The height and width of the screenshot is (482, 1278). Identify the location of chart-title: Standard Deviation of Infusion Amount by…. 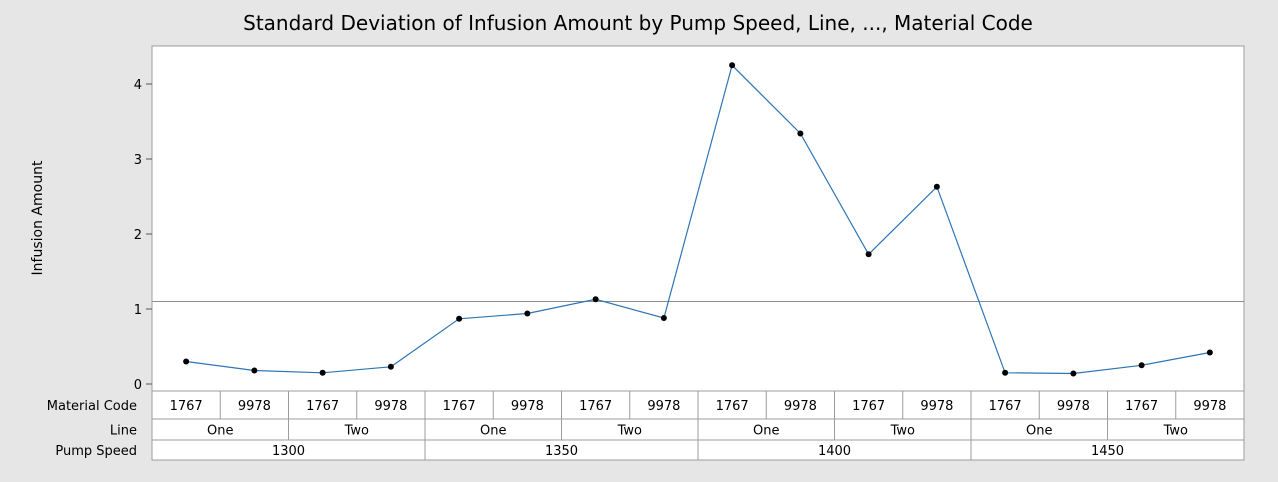
(638, 23).